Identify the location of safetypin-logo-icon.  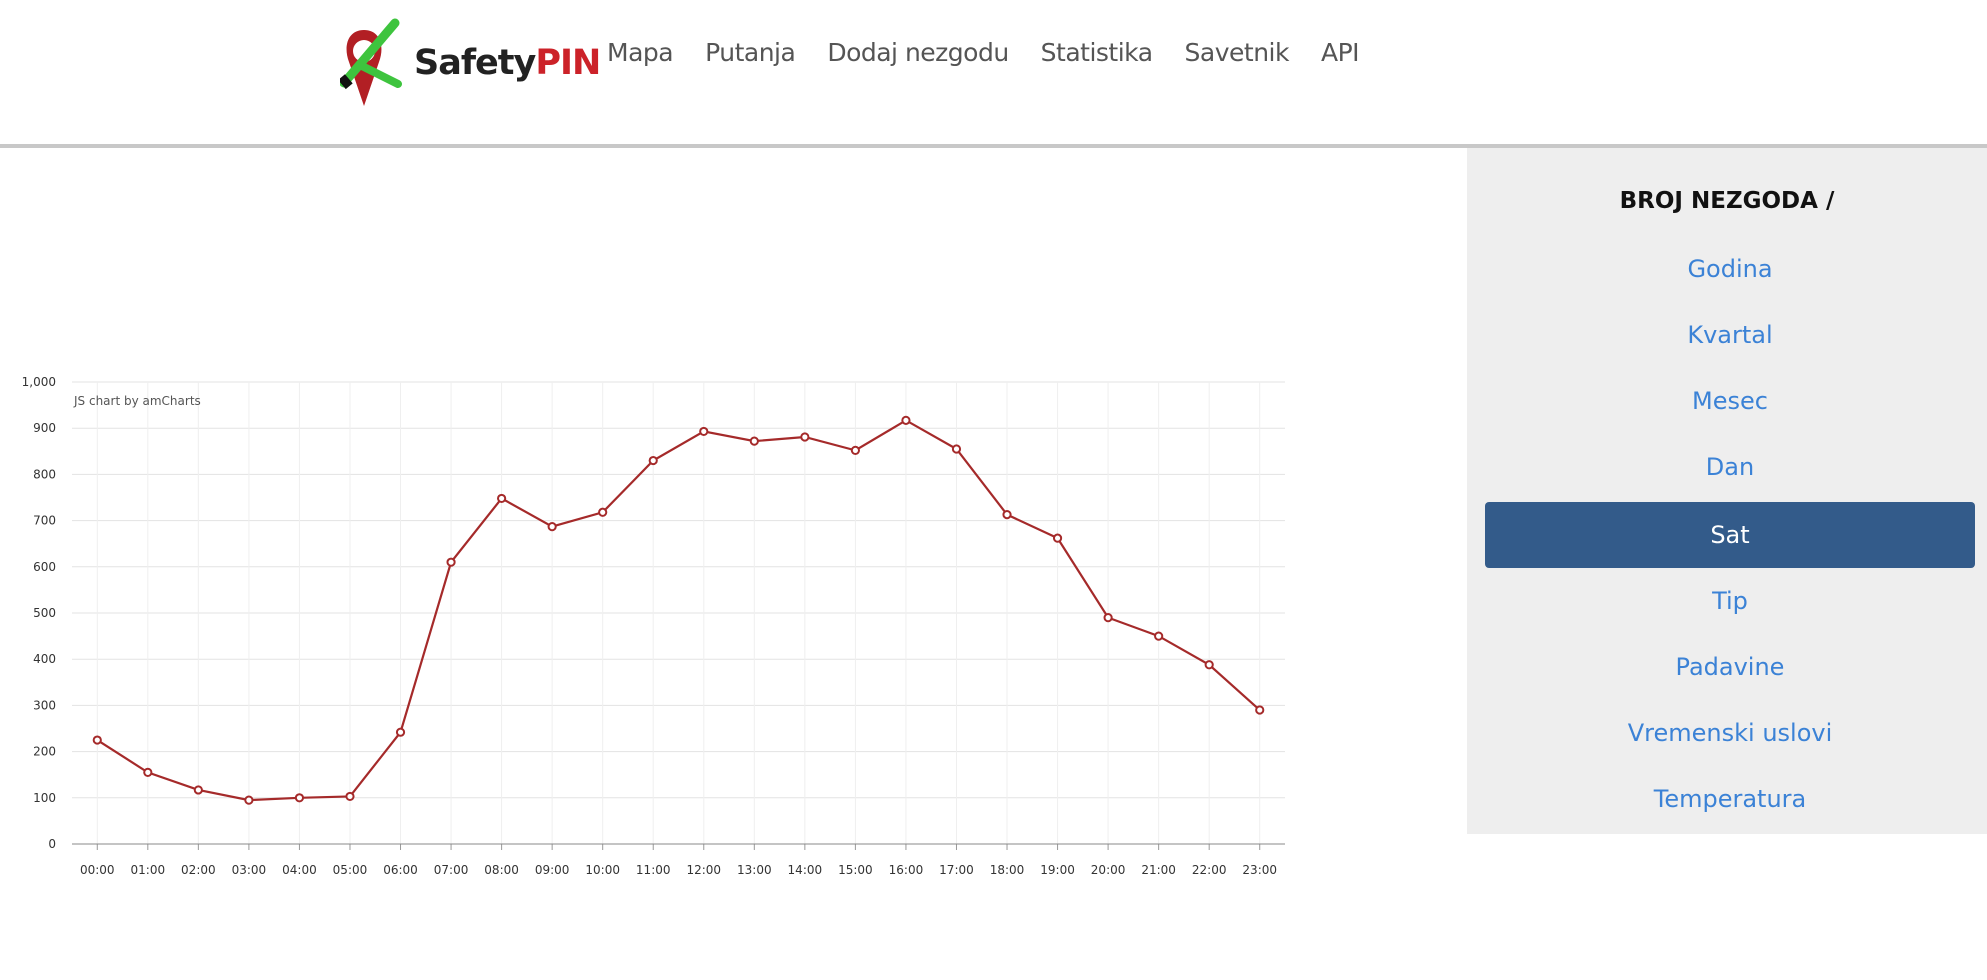
(371, 62).